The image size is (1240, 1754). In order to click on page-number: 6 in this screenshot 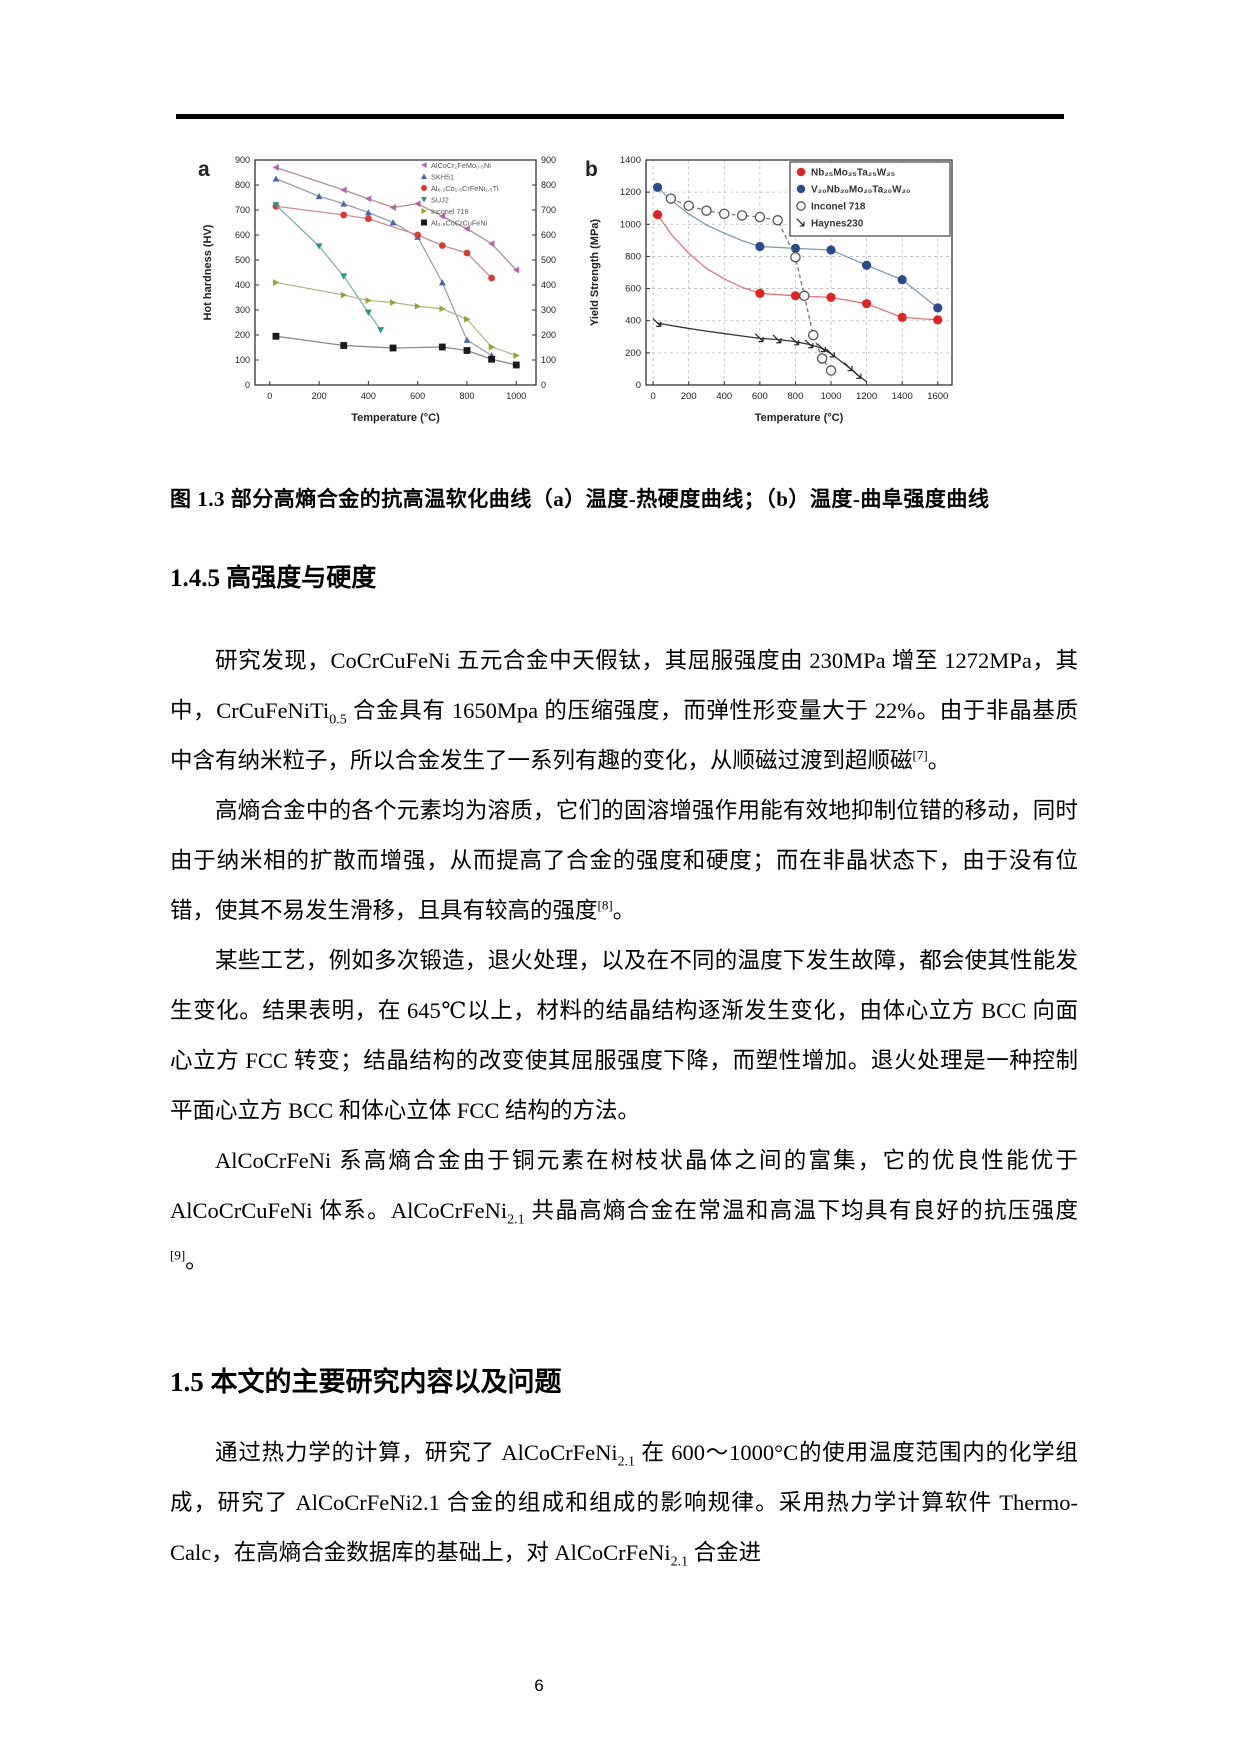, I will do `click(539, 1685)`.